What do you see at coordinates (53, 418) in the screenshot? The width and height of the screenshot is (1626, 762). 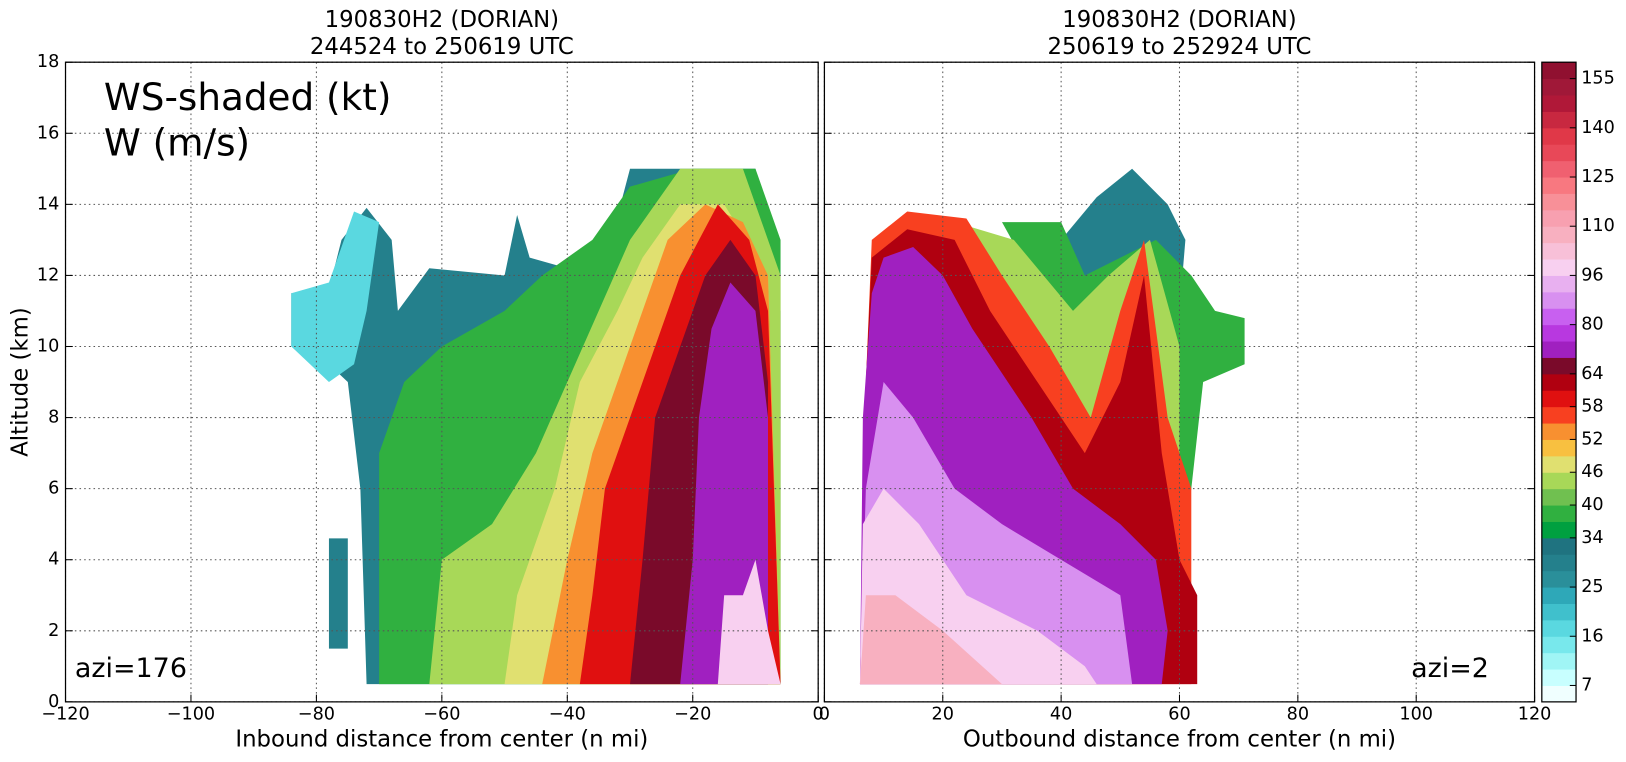 I see `y-tick-label: 8` at bounding box center [53, 418].